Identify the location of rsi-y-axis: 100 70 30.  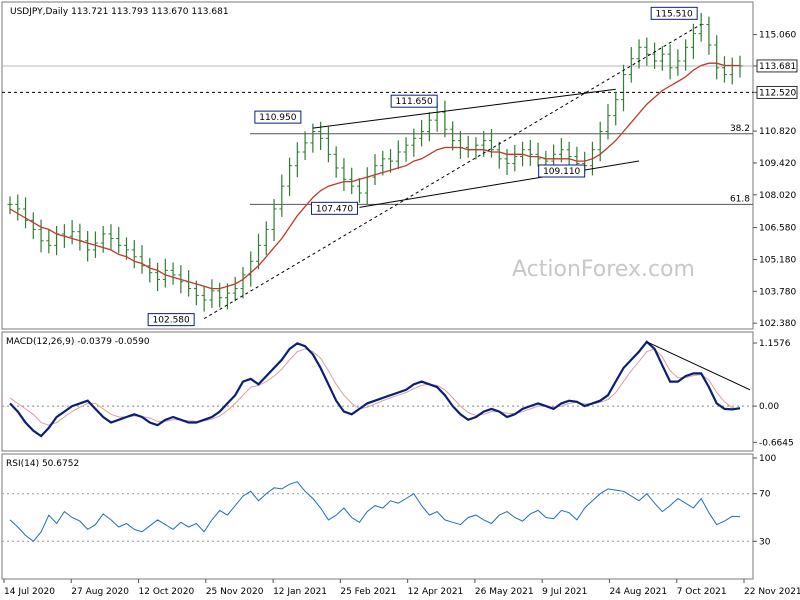
(764, 500).